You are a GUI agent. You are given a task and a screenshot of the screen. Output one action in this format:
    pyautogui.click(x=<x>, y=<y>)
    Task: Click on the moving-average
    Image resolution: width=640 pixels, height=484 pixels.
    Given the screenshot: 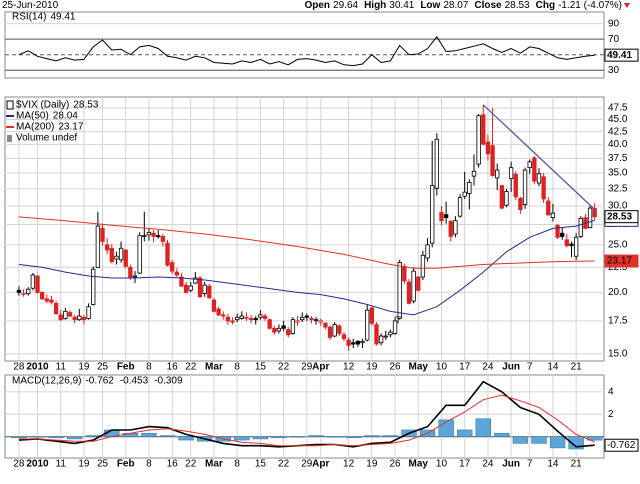 What is the action you would take?
    pyautogui.click(x=306, y=242)
    